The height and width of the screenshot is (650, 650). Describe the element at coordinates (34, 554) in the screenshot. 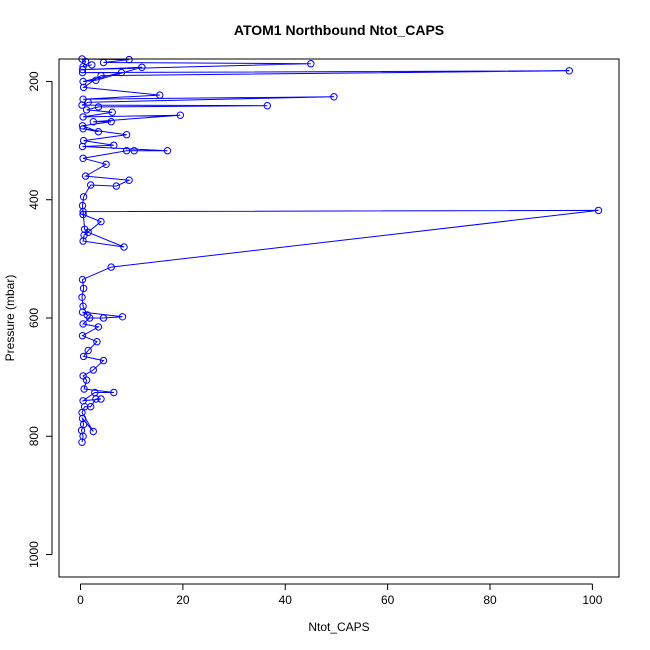

I see `y-tick-label: 1000` at that location.